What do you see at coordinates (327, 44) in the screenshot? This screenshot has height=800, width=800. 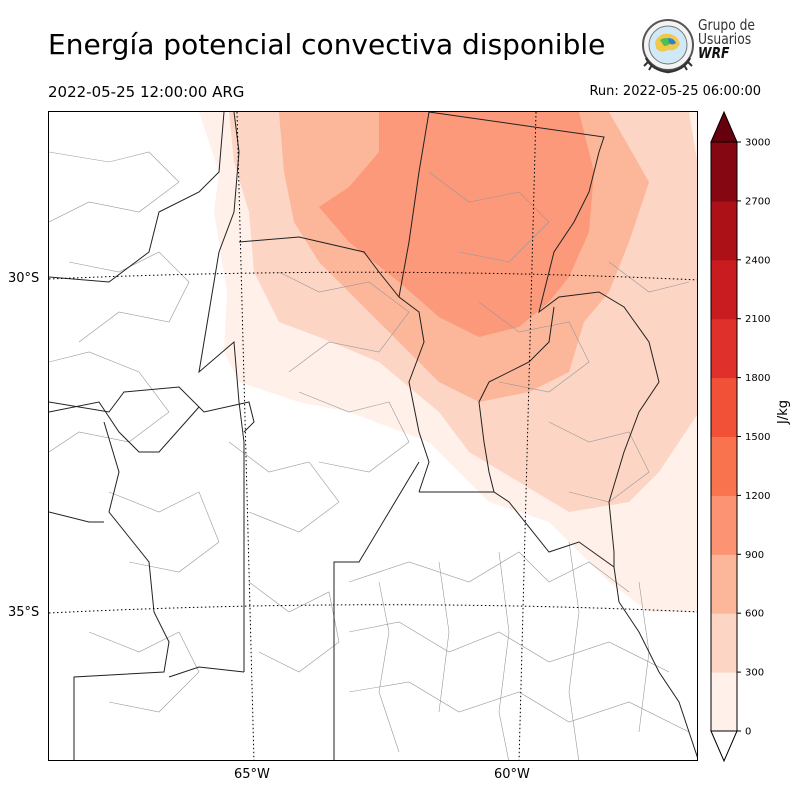 I see `chart-title: Energía potencial convectiva disponible` at bounding box center [327, 44].